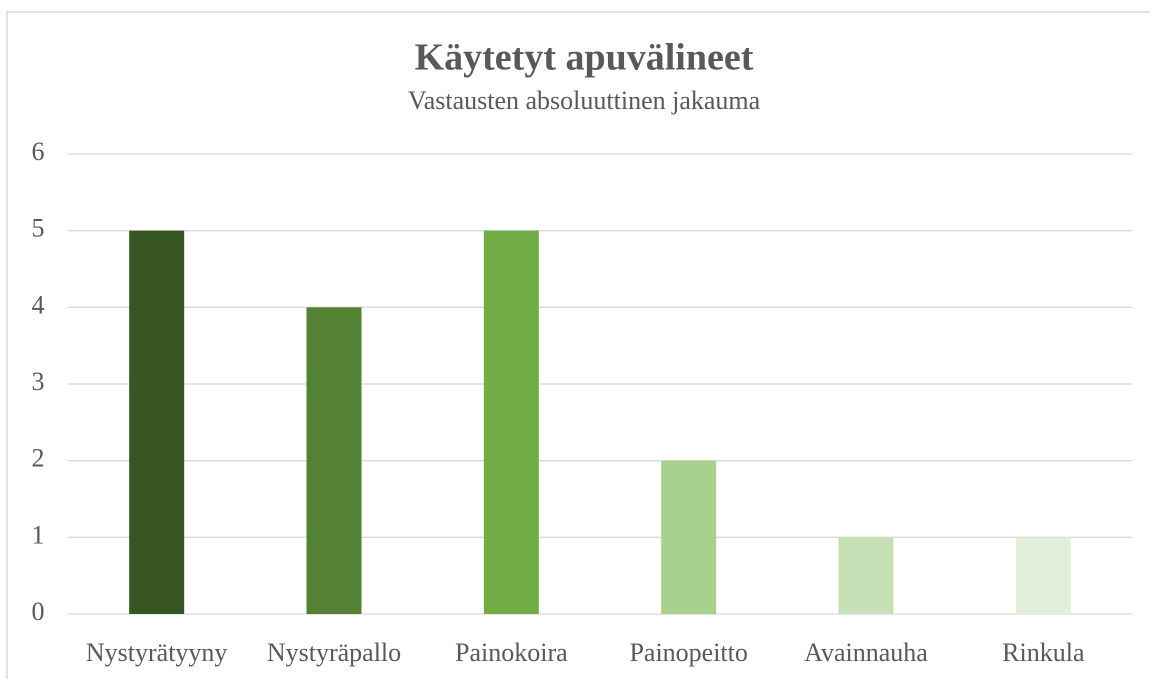  What do you see at coordinates (334, 652) in the screenshot?
I see `x-tick-label: Nystyräpallo` at bounding box center [334, 652].